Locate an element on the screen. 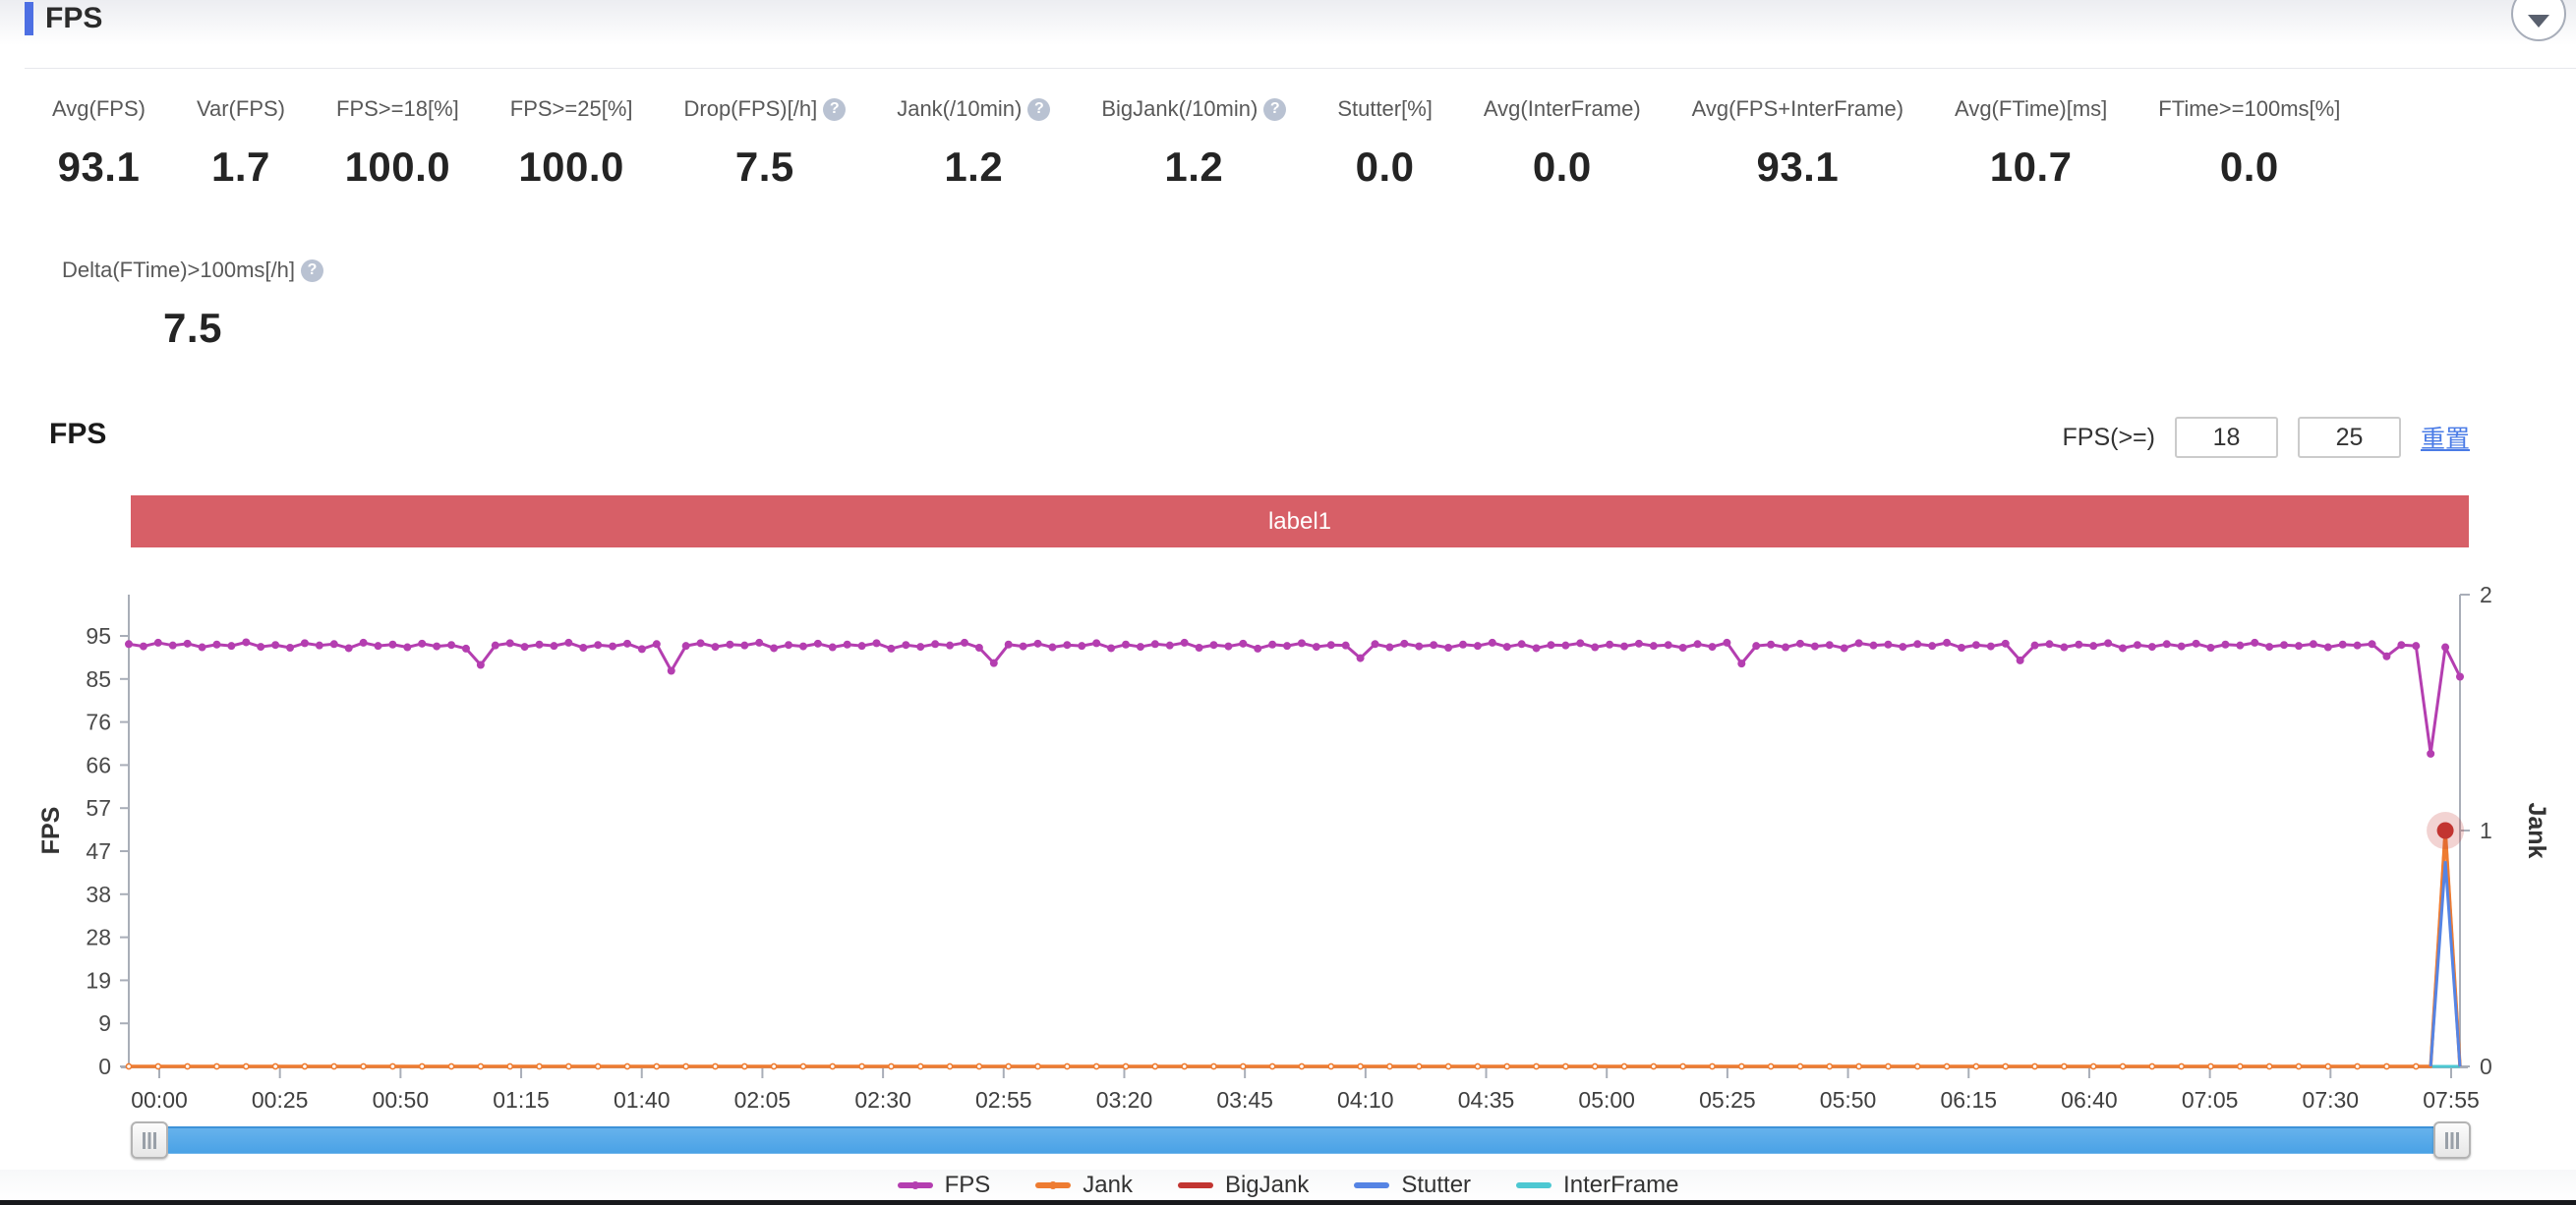  metric-label: Delta(FTime)>100ms[/h]? is located at coordinates (192, 270).